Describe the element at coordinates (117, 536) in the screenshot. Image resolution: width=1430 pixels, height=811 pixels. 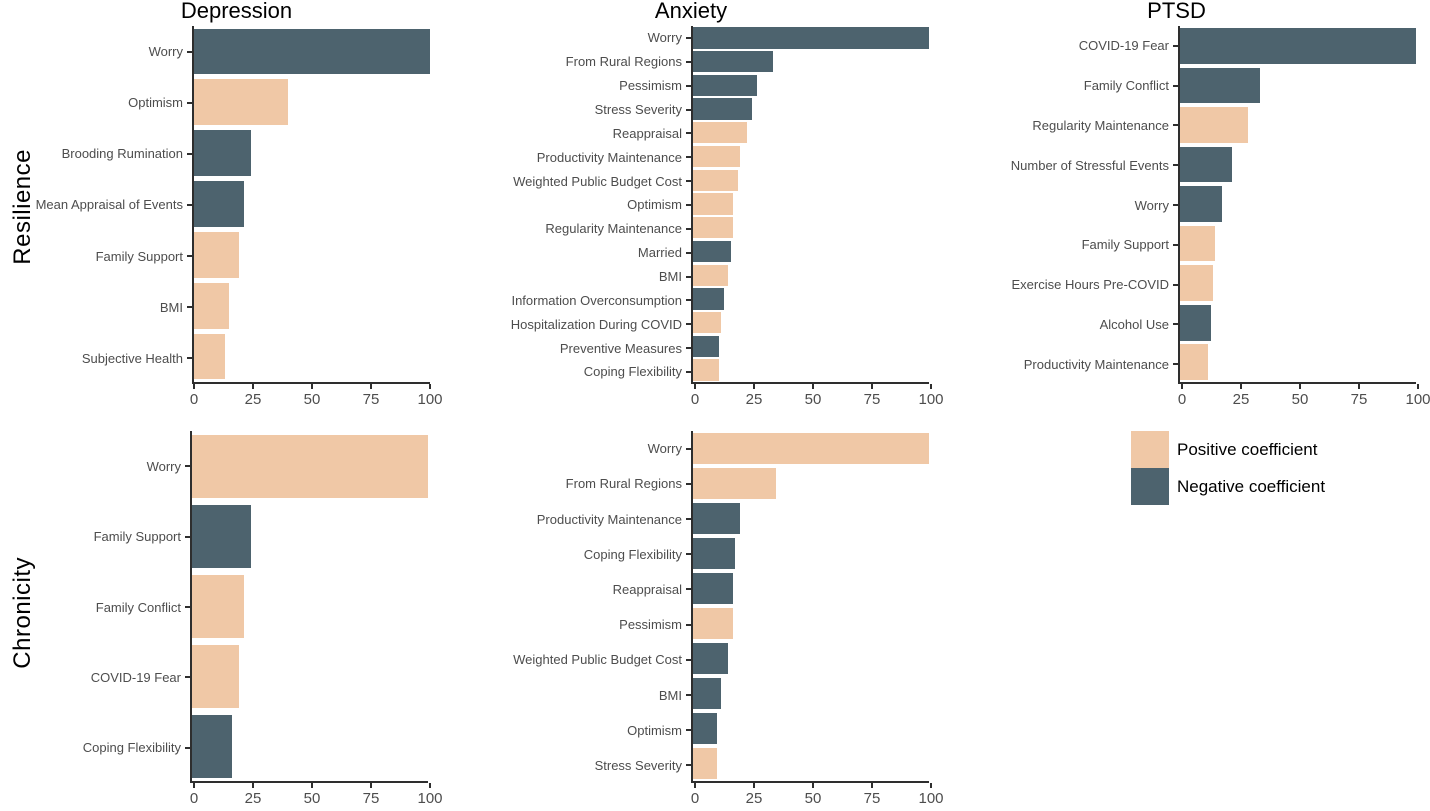
I see `category-row-family-support: Family Support` at that location.